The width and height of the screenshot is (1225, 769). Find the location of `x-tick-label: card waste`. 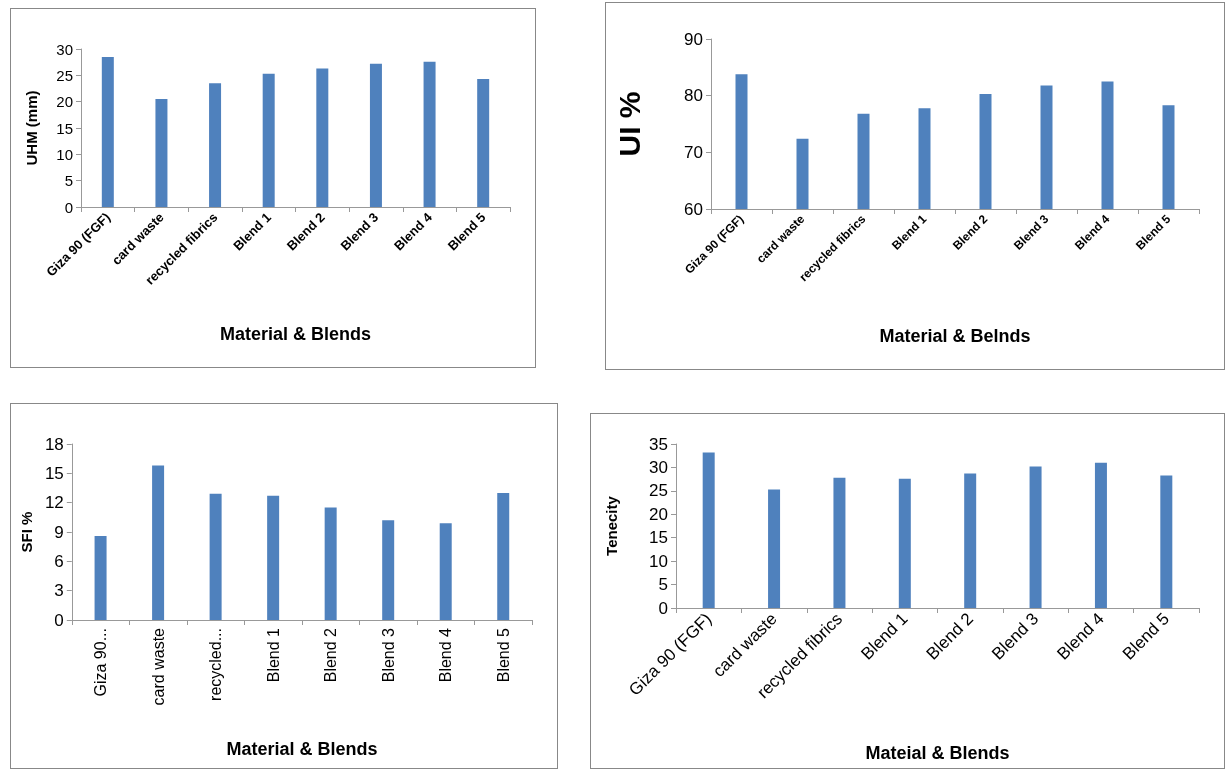

x-tick-label: card waste is located at coordinates (158, 666).